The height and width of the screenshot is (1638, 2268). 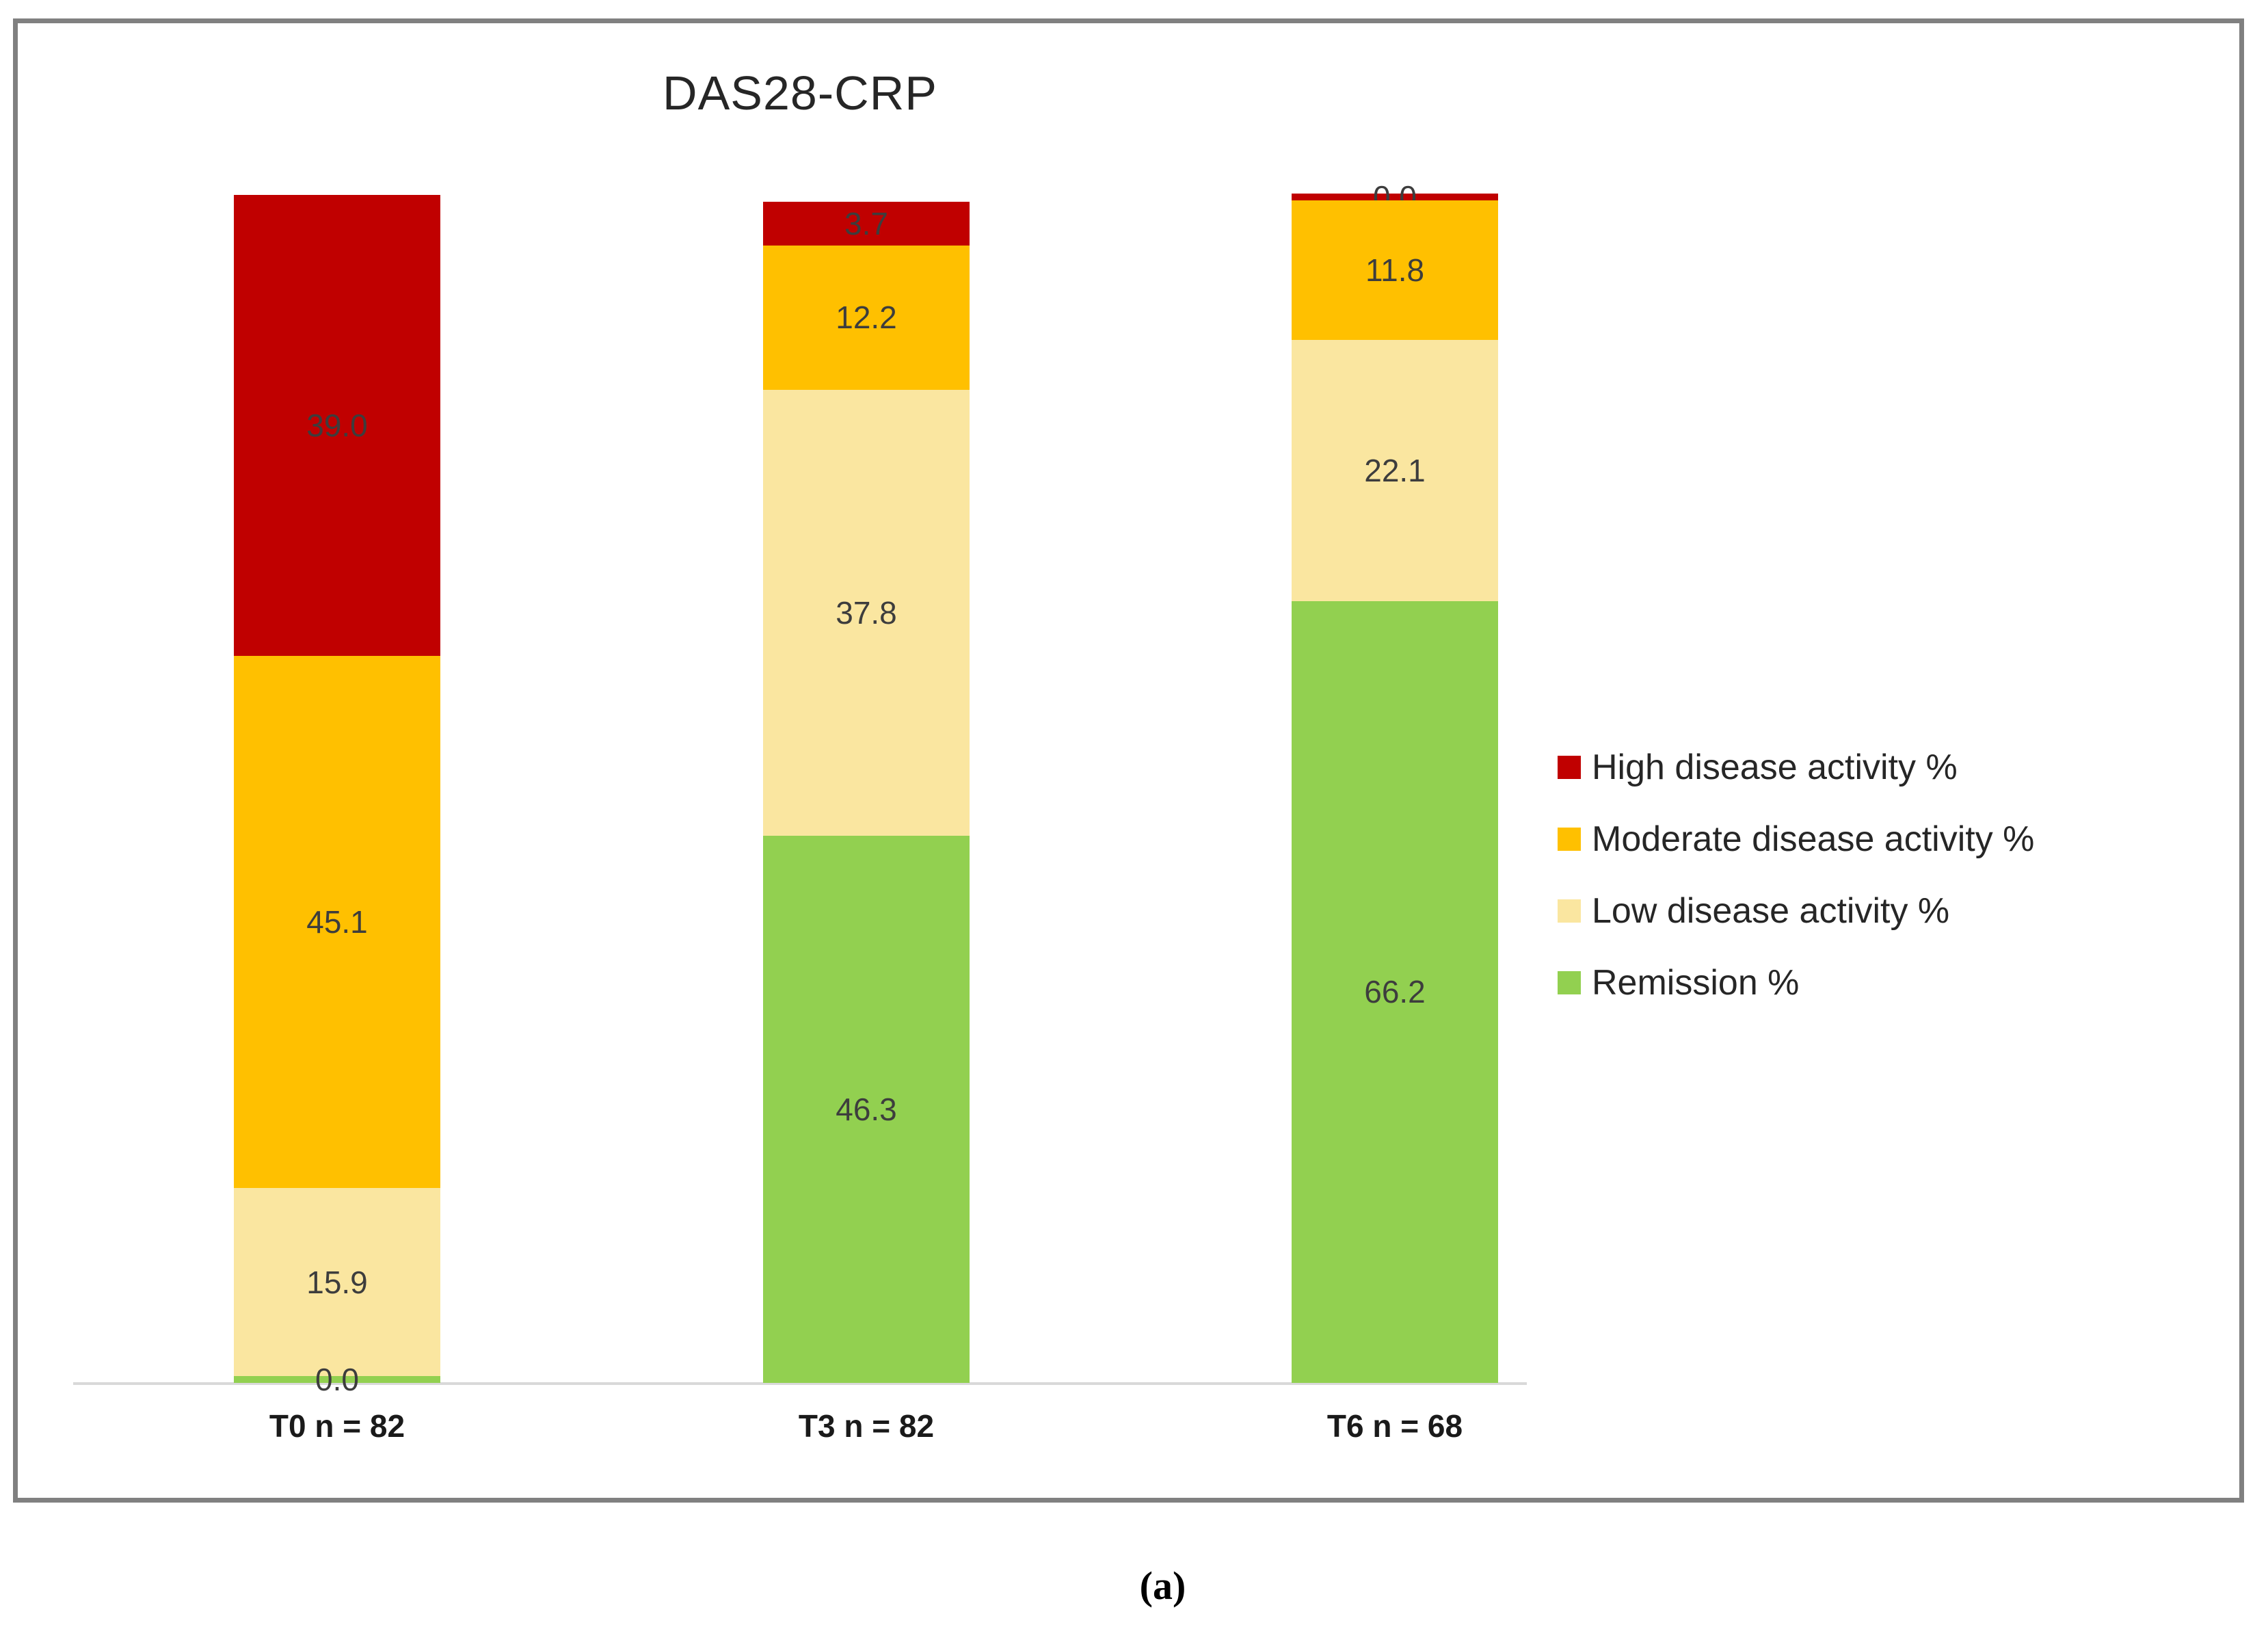 I want to click on value-label: 22.1, so click(x=1395, y=470).